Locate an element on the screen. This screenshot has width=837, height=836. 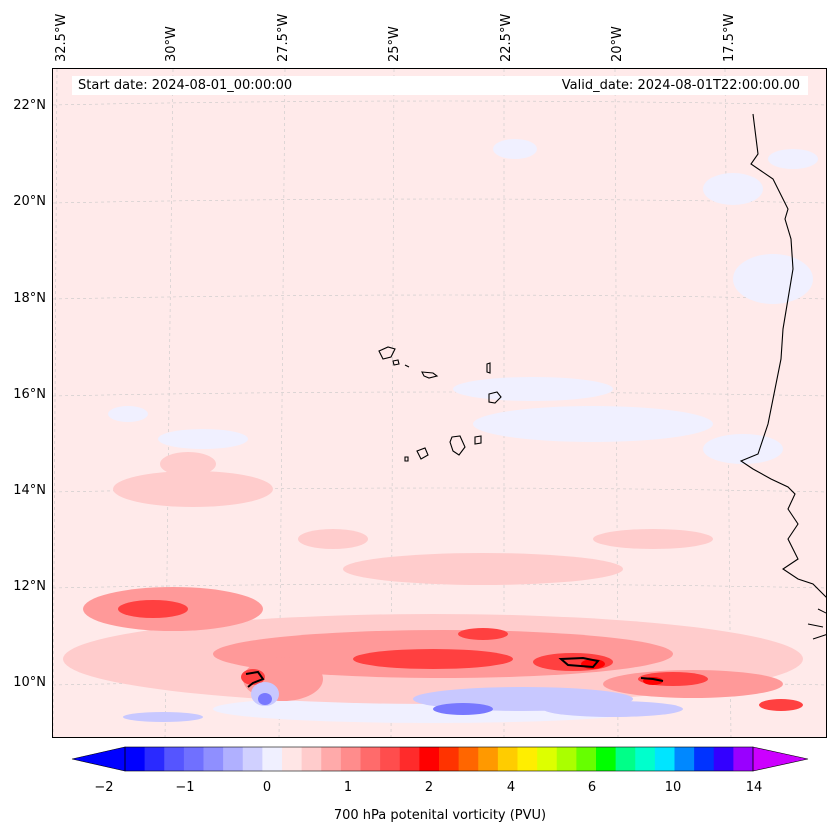
pv-high-contours is located at coordinates (454, 672).